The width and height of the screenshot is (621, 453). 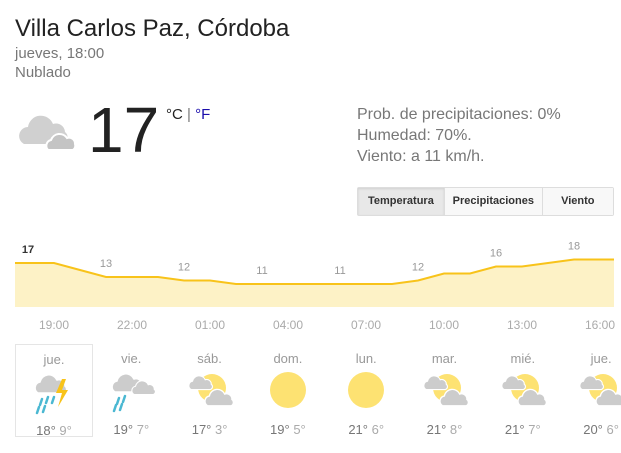 What do you see at coordinates (46, 430) in the screenshot?
I see `high-temp: 18°` at bounding box center [46, 430].